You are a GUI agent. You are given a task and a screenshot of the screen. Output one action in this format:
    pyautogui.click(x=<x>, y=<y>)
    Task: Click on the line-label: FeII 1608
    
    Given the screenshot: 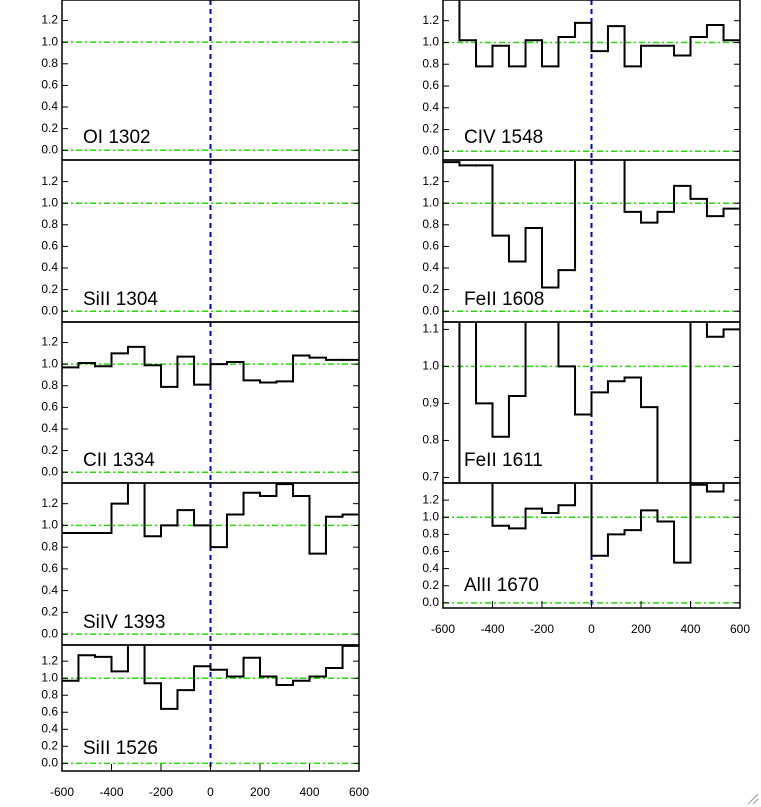 What is the action you would take?
    pyautogui.click(x=504, y=299)
    